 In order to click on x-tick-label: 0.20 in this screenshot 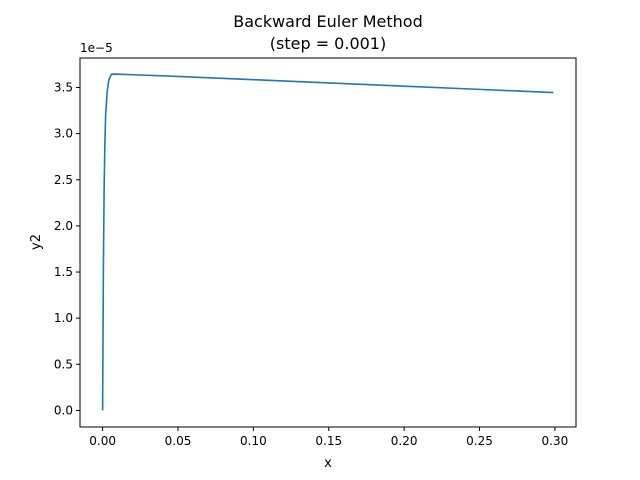, I will do `click(404, 441)`.